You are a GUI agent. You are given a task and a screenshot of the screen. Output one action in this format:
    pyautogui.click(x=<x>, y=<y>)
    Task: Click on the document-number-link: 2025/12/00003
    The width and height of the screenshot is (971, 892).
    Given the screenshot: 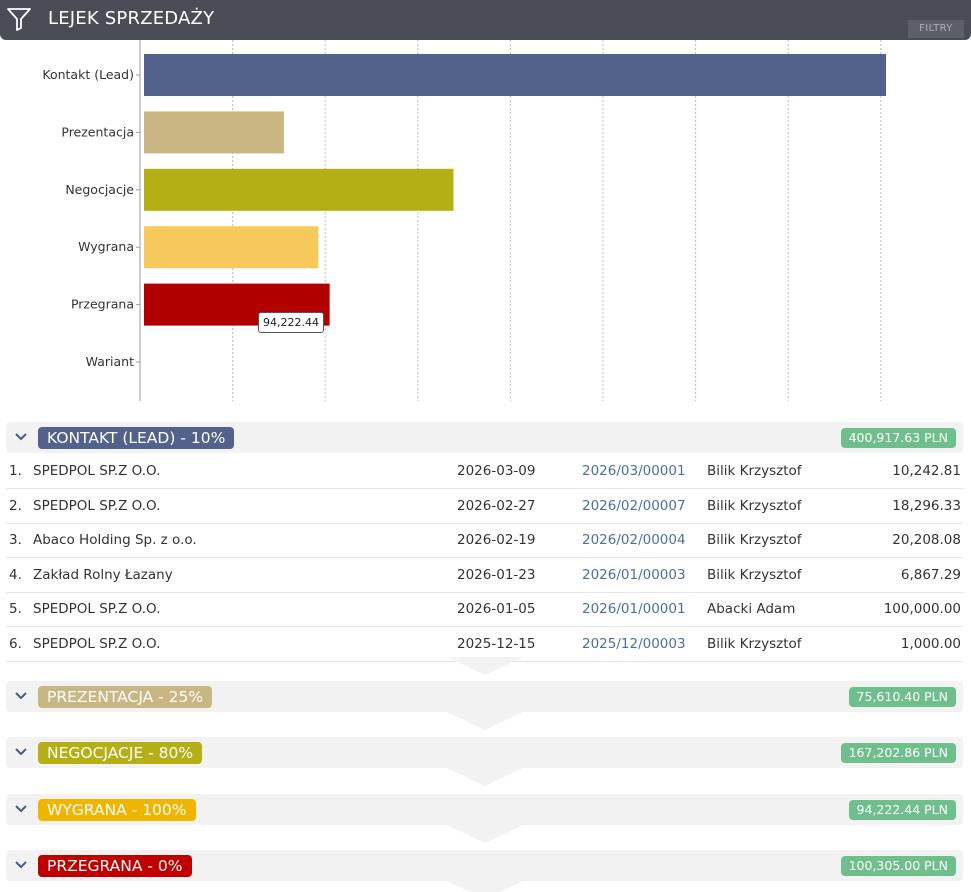 What is the action you would take?
    pyautogui.click(x=634, y=644)
    